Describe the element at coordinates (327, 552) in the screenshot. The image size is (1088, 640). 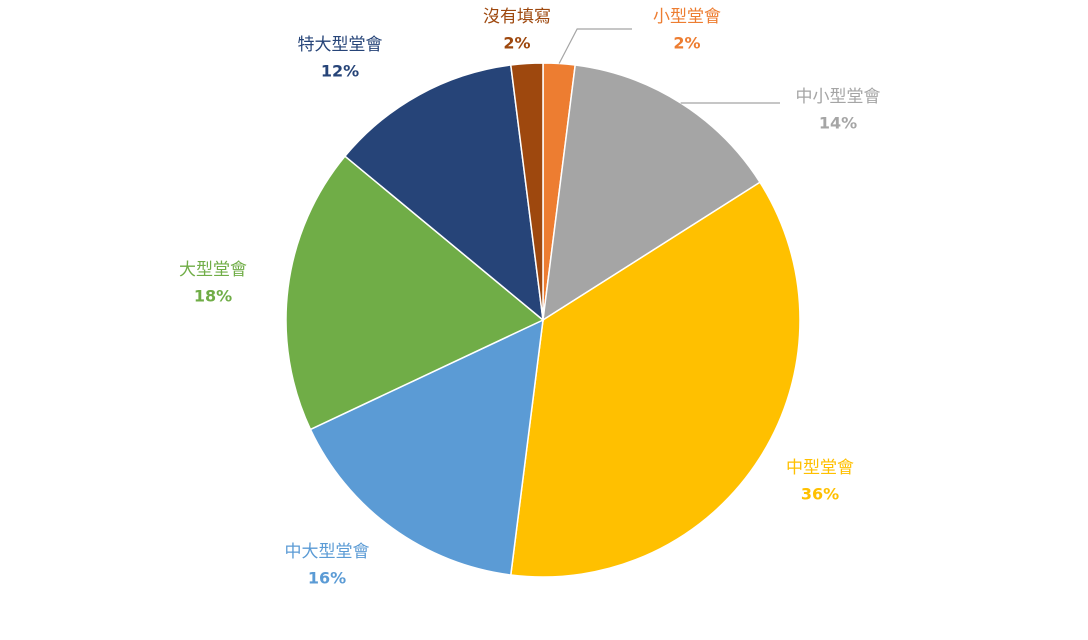
I see `slice-label: 中大型堂會` at that location.